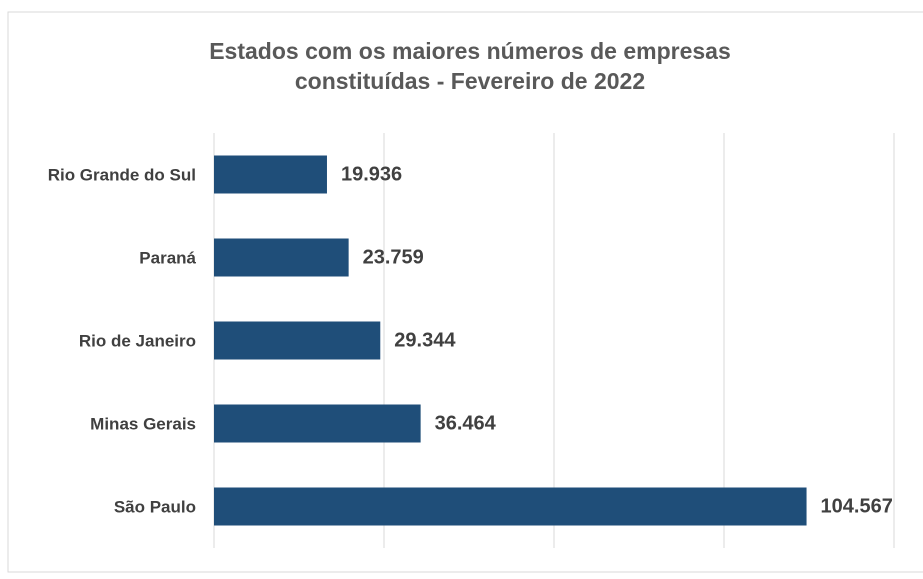 This screenshot has height=579, width=923. Describe the element at coordinates (137, 340) in the screenshot. I see `y-tick-label: Rio de Janeiro` at that location.